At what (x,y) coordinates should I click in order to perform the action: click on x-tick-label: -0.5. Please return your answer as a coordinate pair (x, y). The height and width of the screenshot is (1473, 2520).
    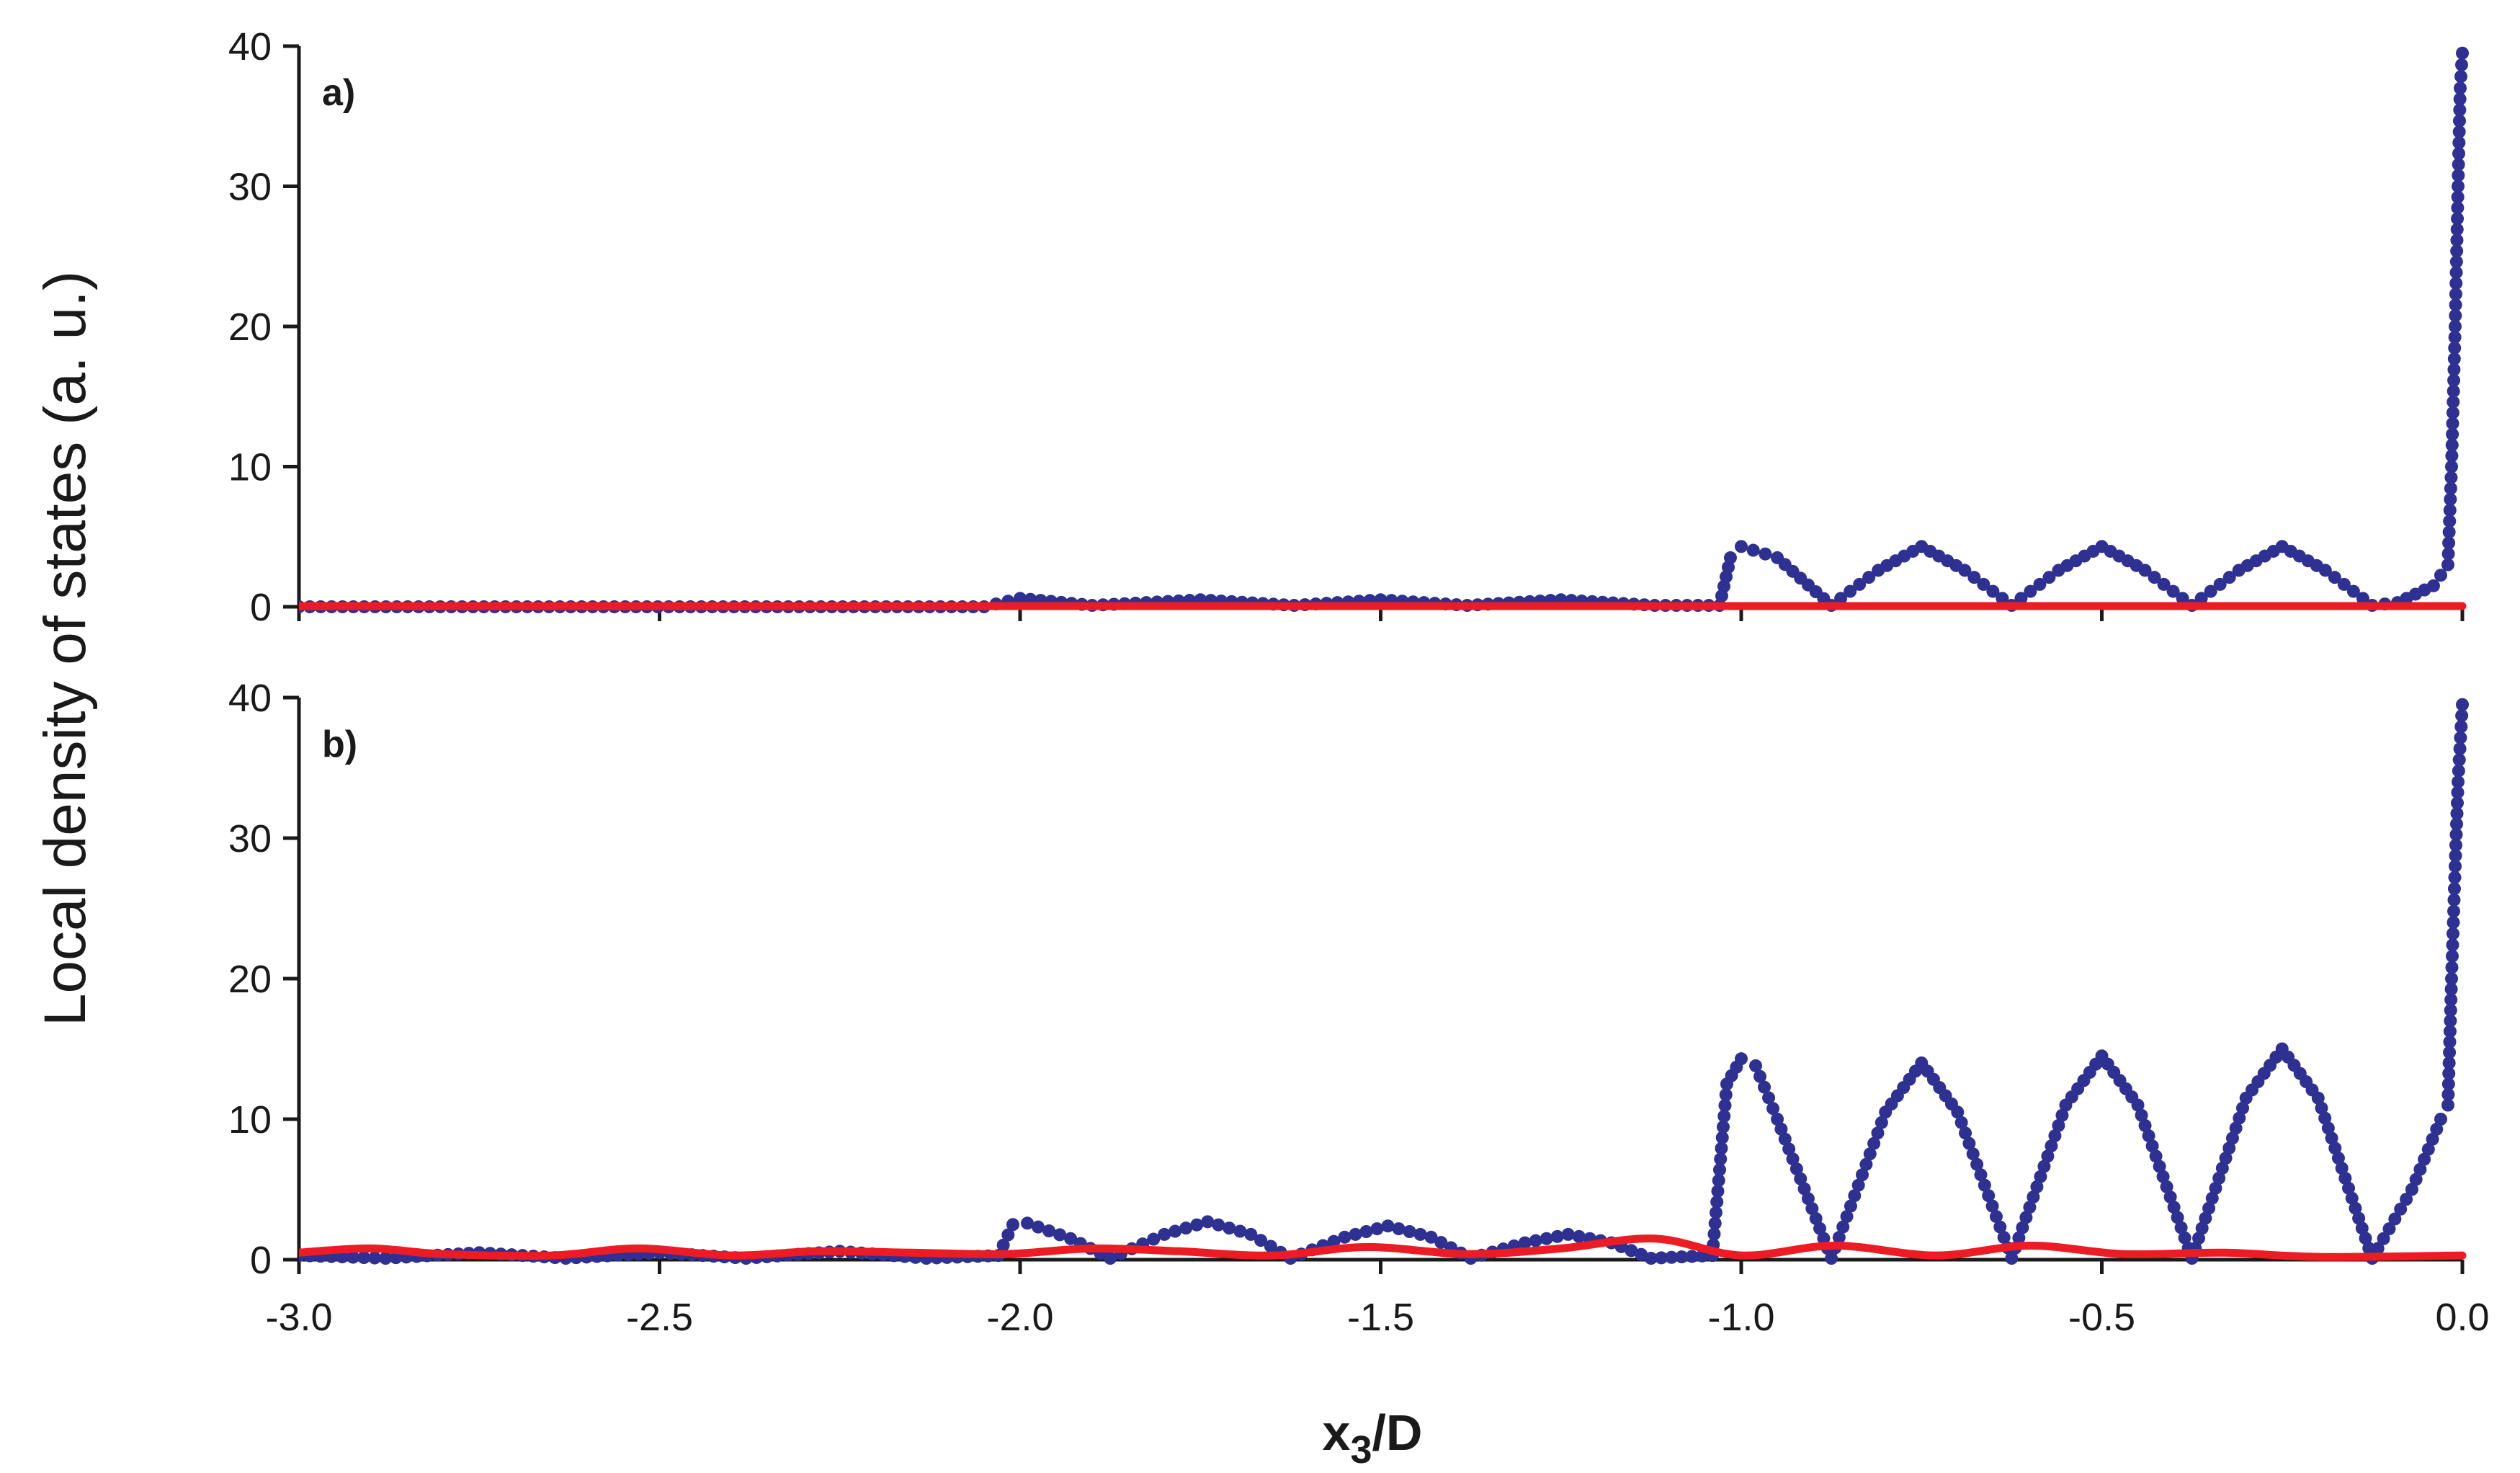
    Looking at the image, I should click on (2101, 1317).